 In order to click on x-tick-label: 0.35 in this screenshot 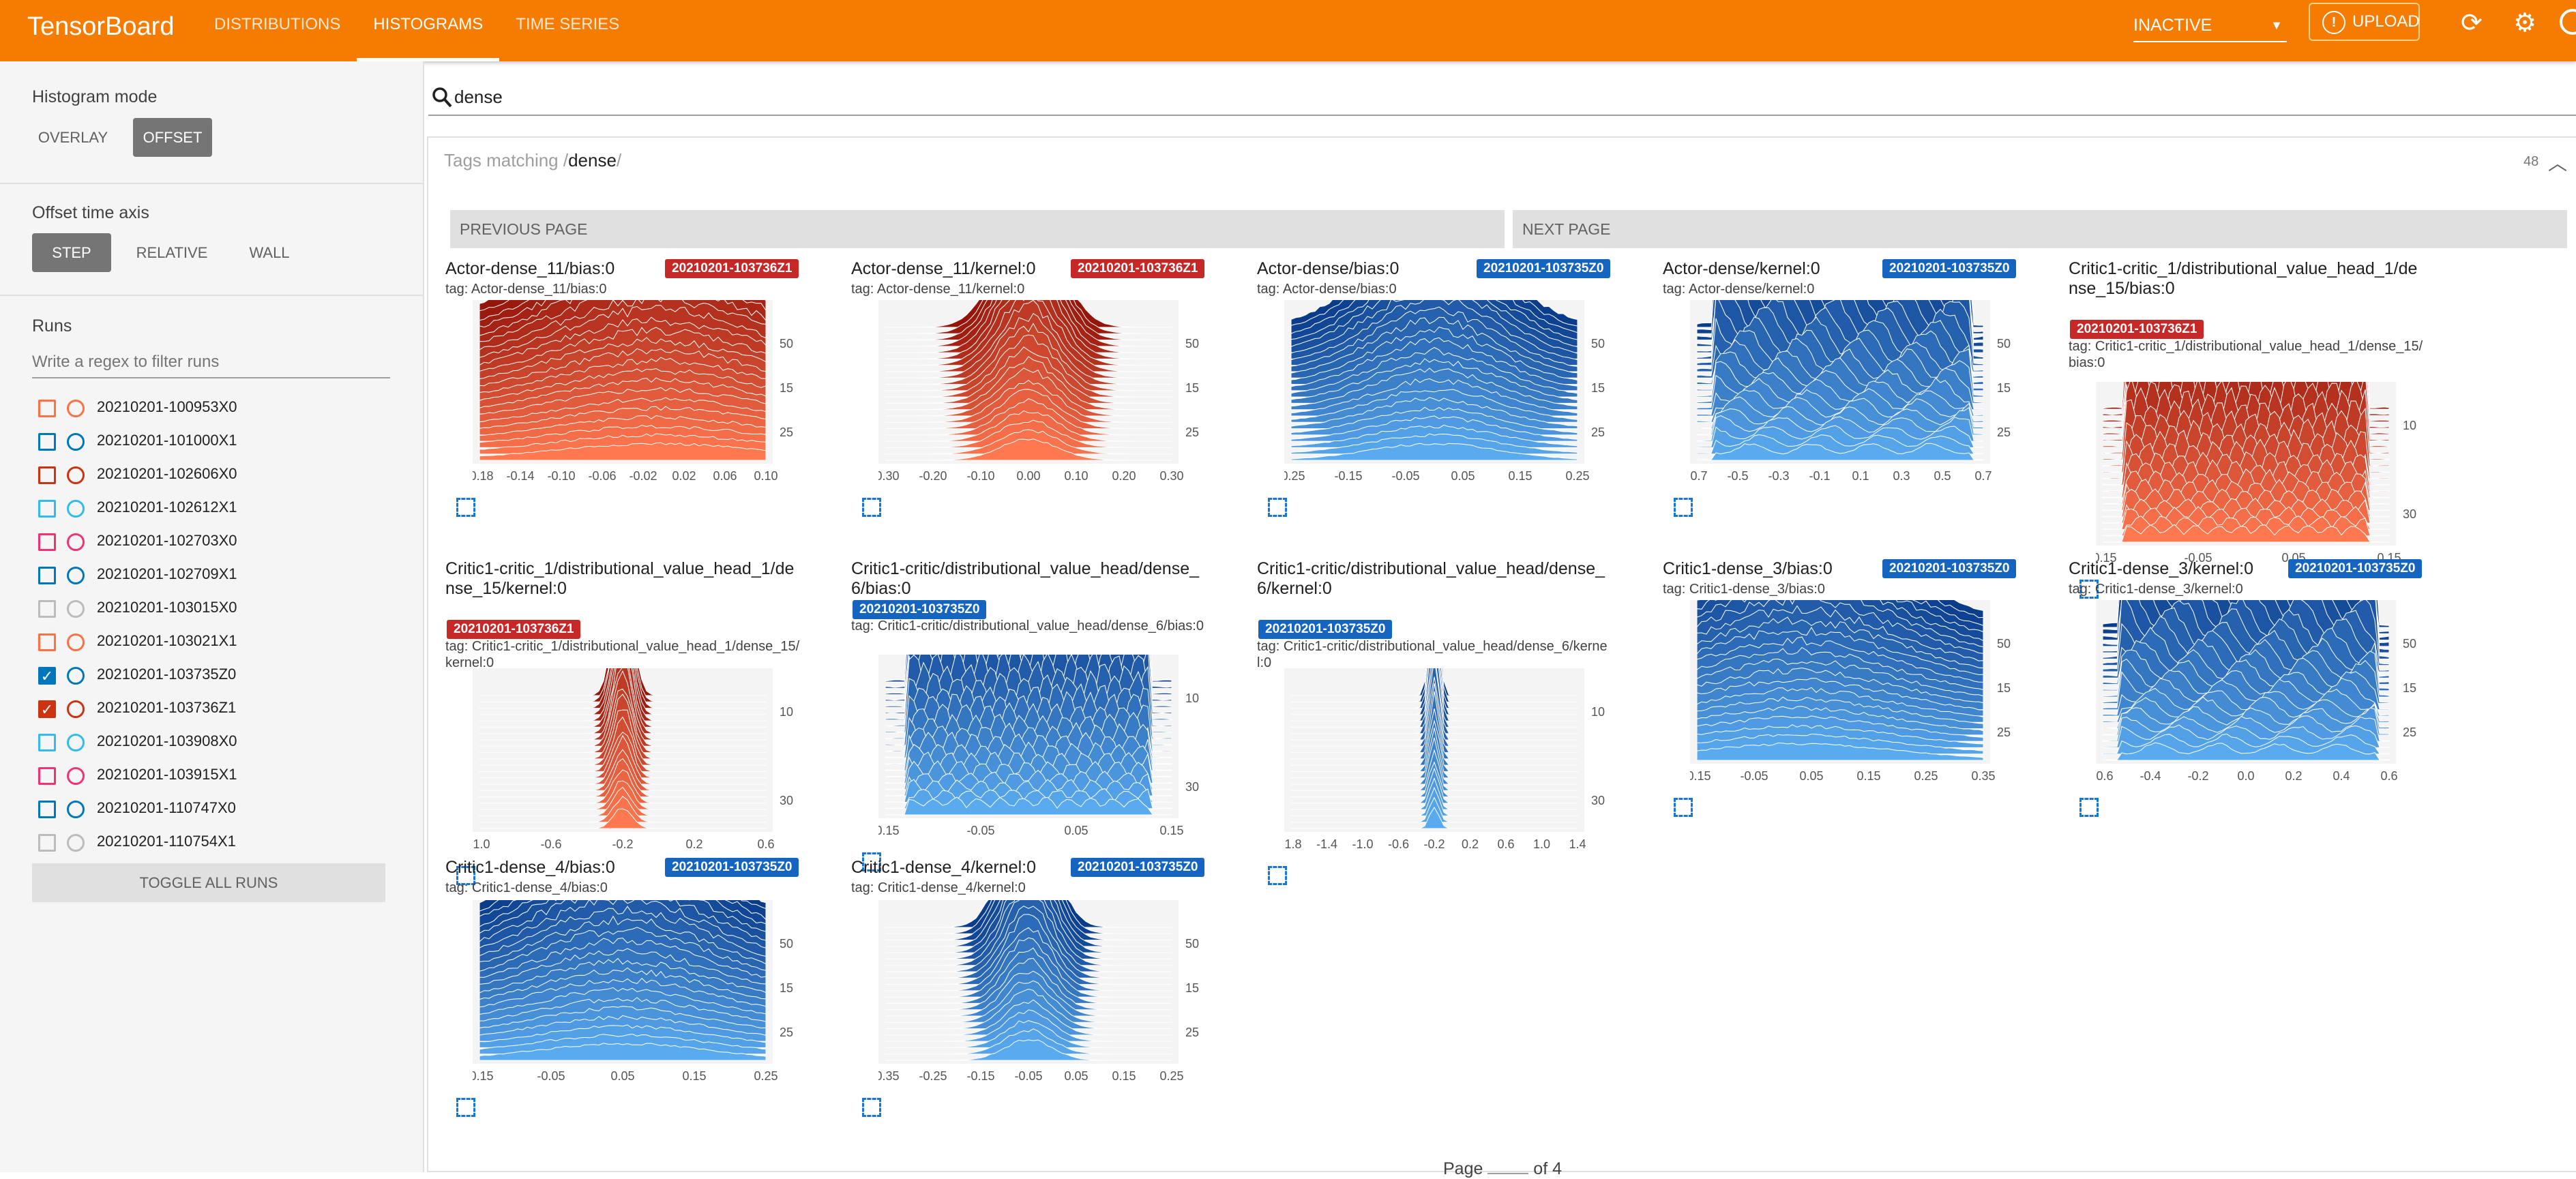, I will do `click(1983, 776)`.